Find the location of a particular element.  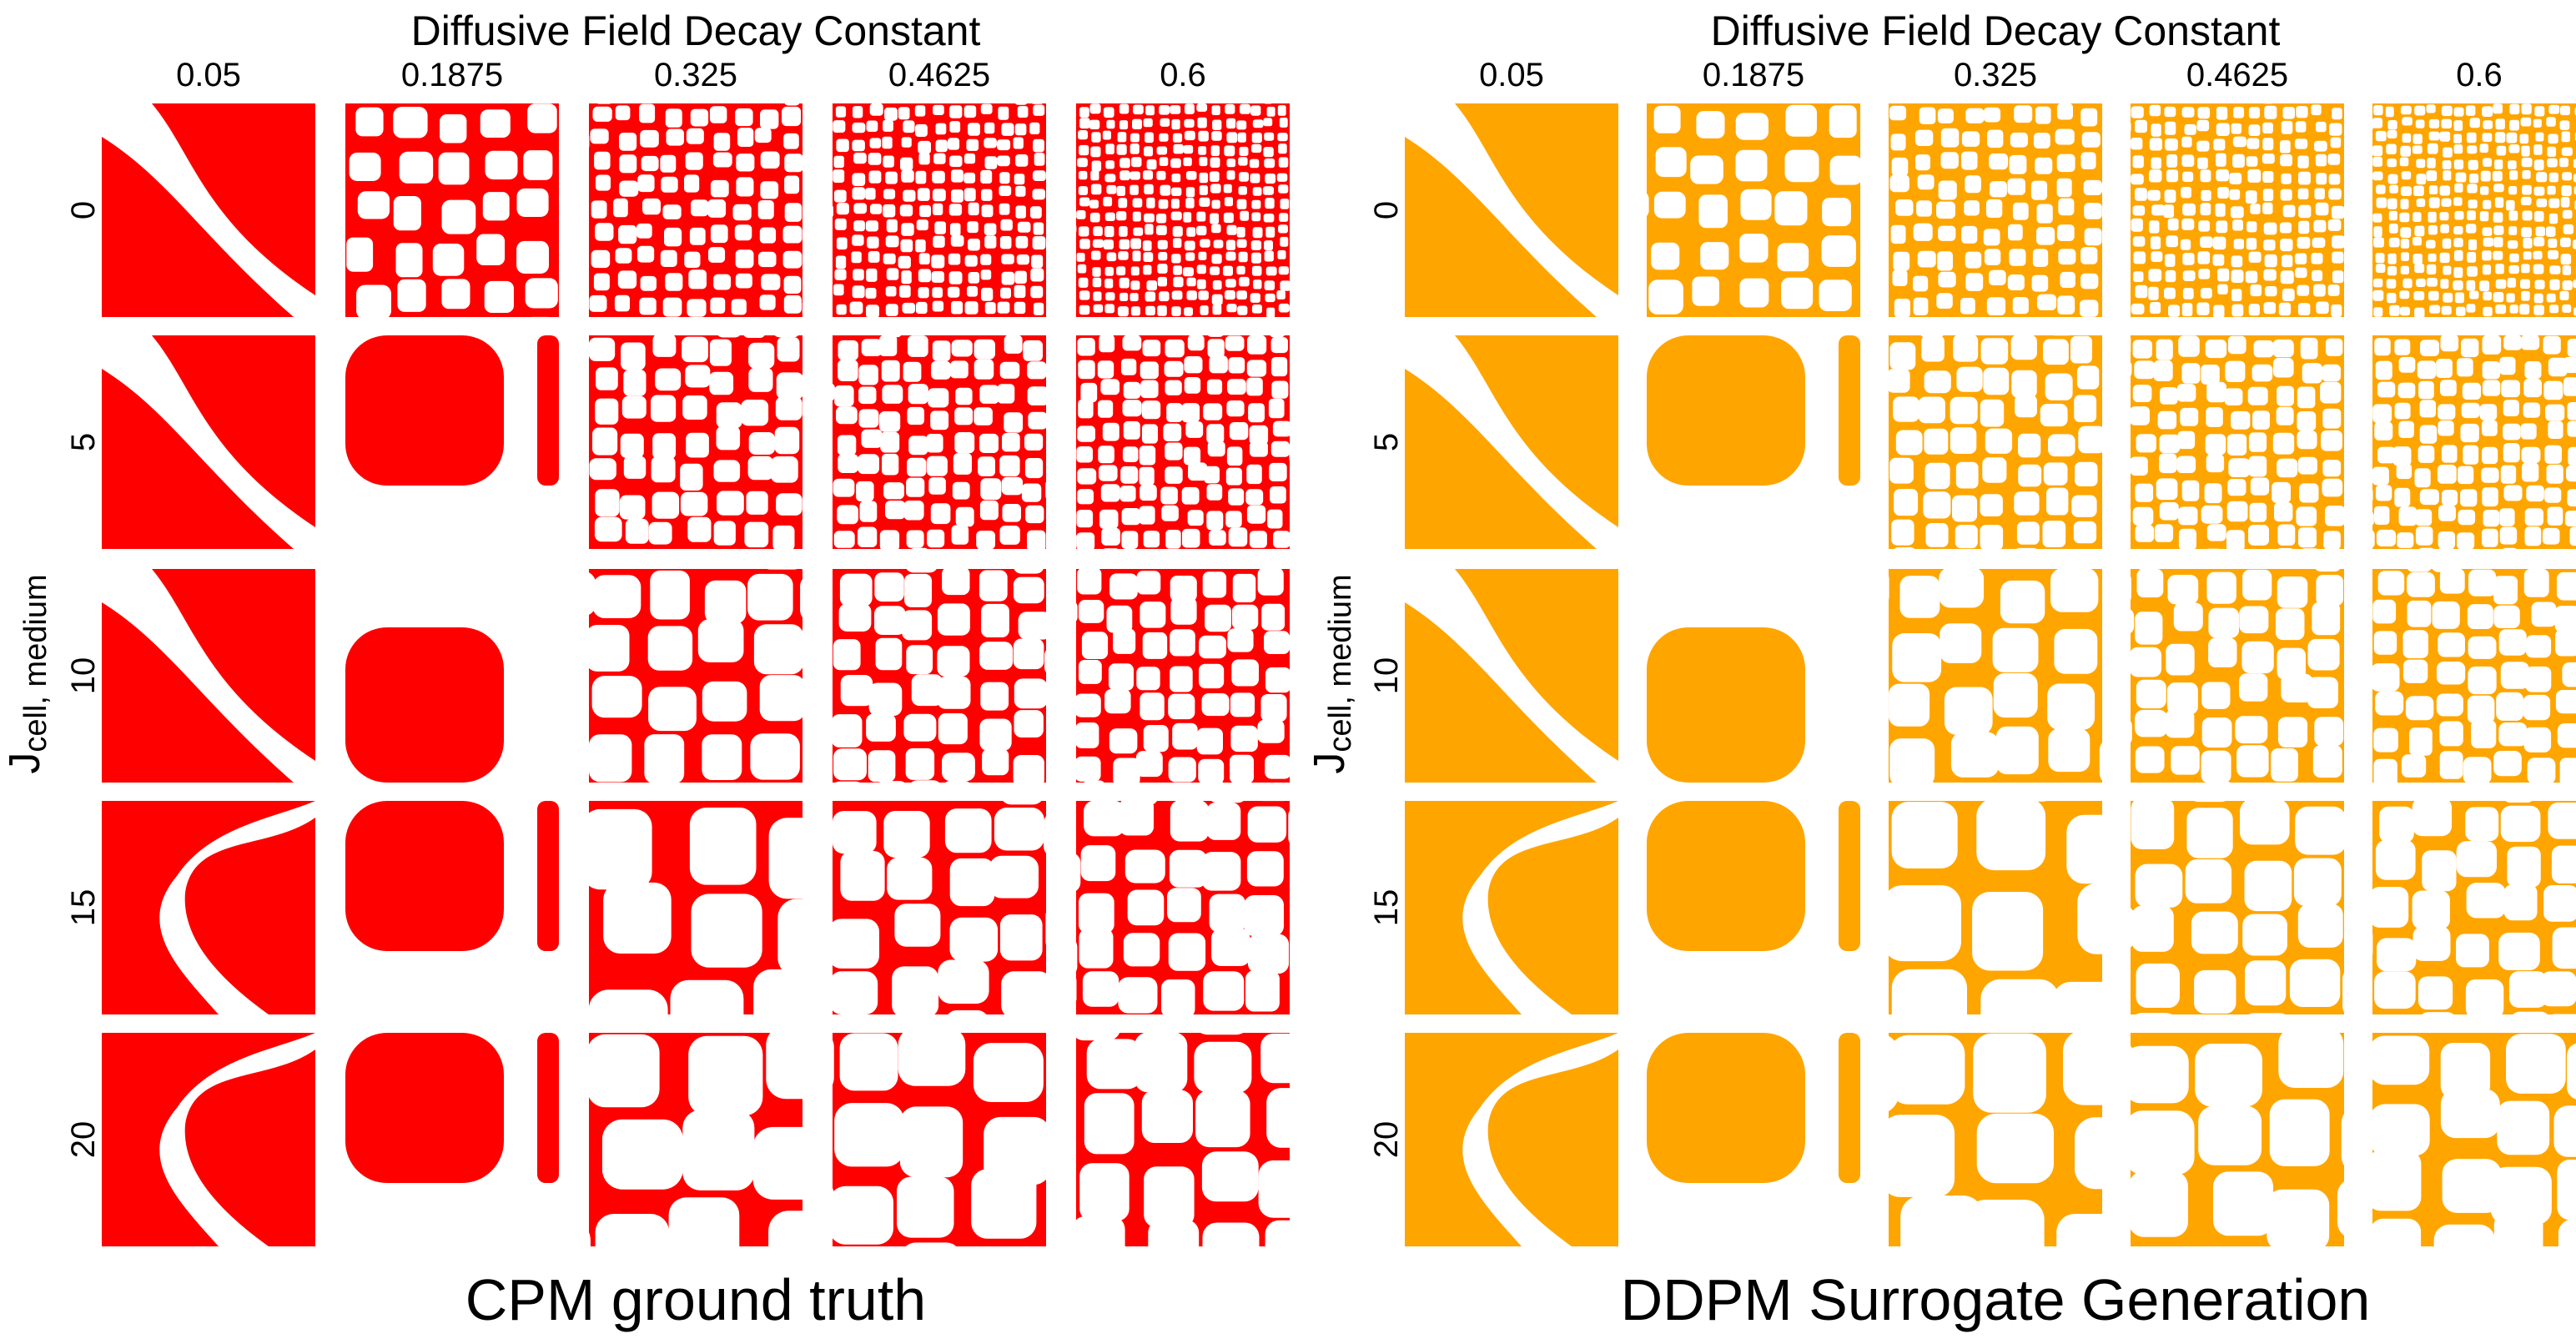

medium-band is located at coordinates (1540, 907).